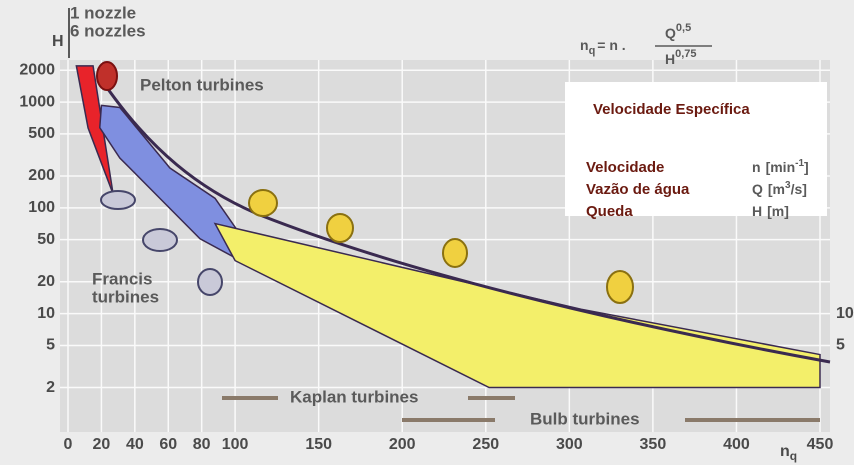 The image size is (854, 470). I want to click on y-tick-label: 50, so click(46, 239).